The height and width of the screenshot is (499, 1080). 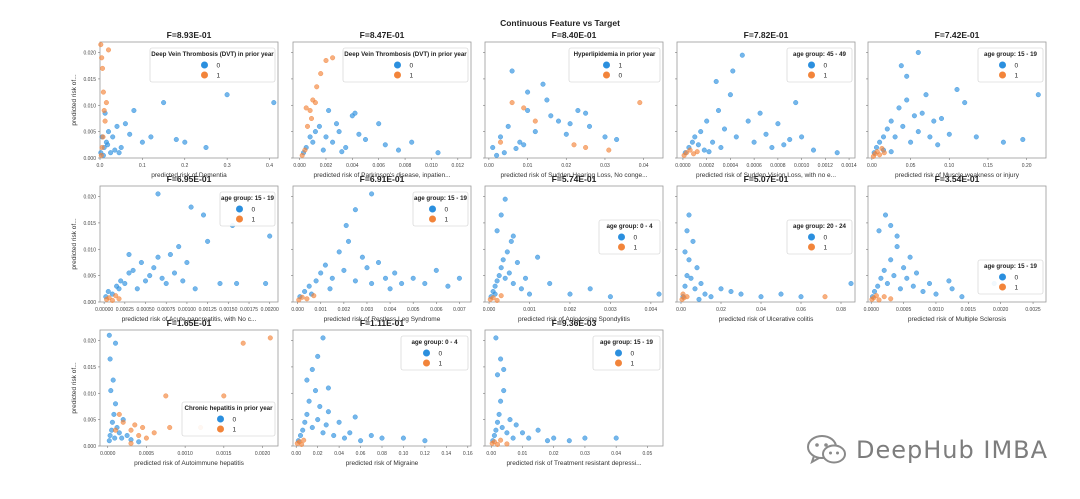 I want to click on legend: age group: 0 - 4 0 1, so click(x=629, y=237).